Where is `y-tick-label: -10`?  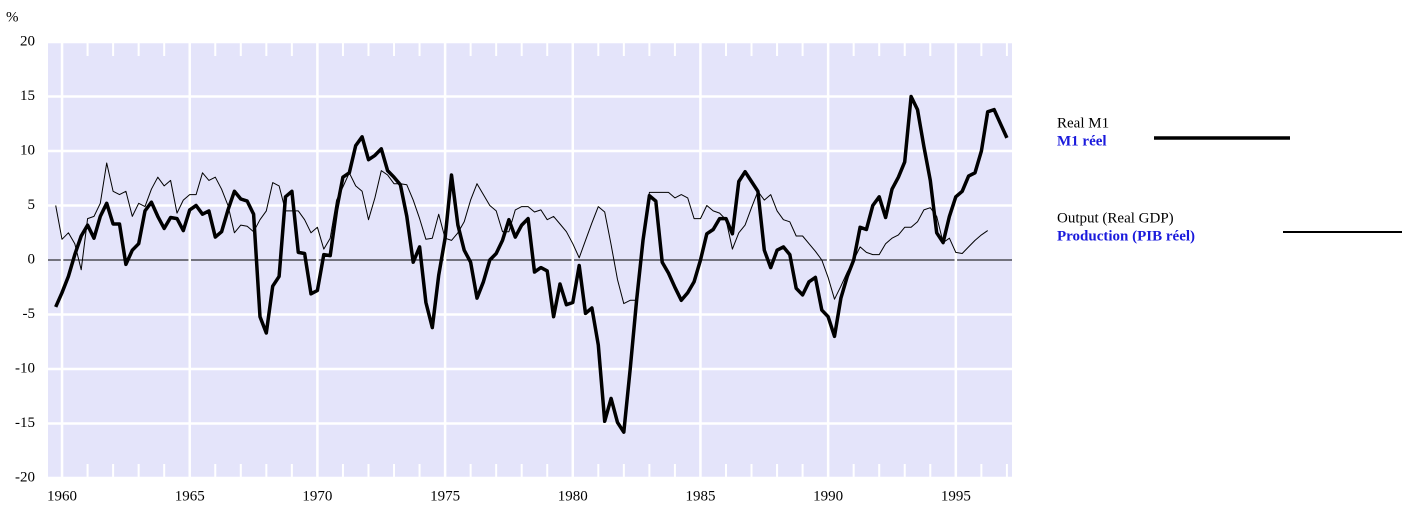
y-tick-label: -10 is located at coordinates (25, 368).